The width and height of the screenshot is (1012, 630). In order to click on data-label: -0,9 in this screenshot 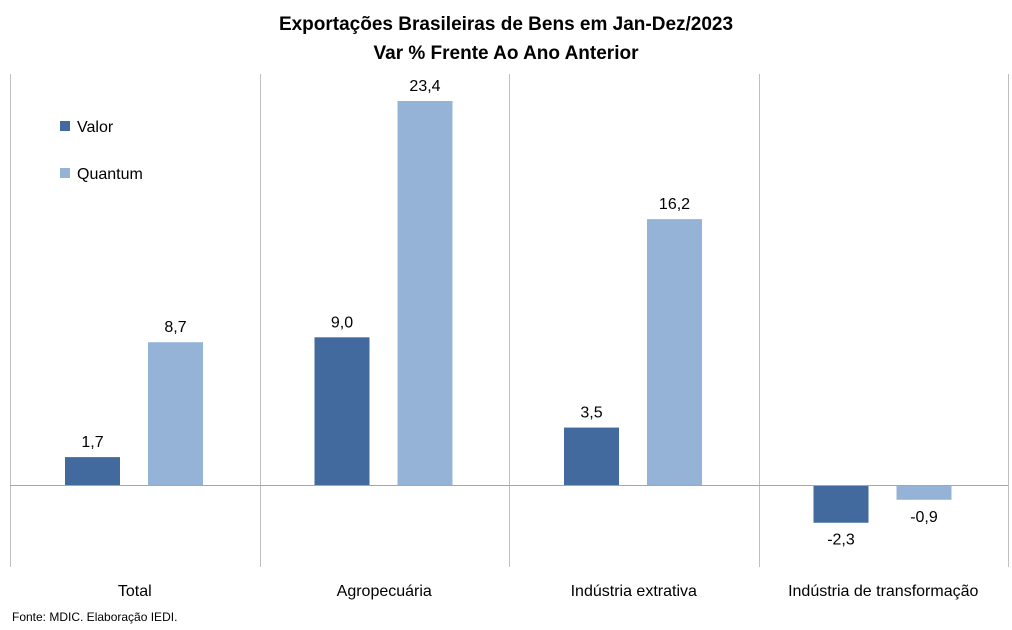, I will do `click(924, 517)`.